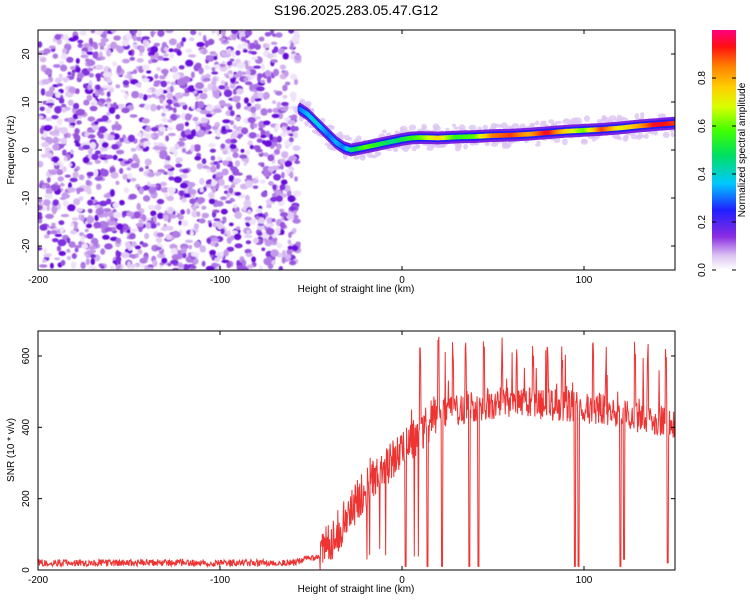 This screenshot has width=750, height=600. Describe the element at coordinates (584, 280) in the screenshot. I see `x-tick-label: 100` at that location.